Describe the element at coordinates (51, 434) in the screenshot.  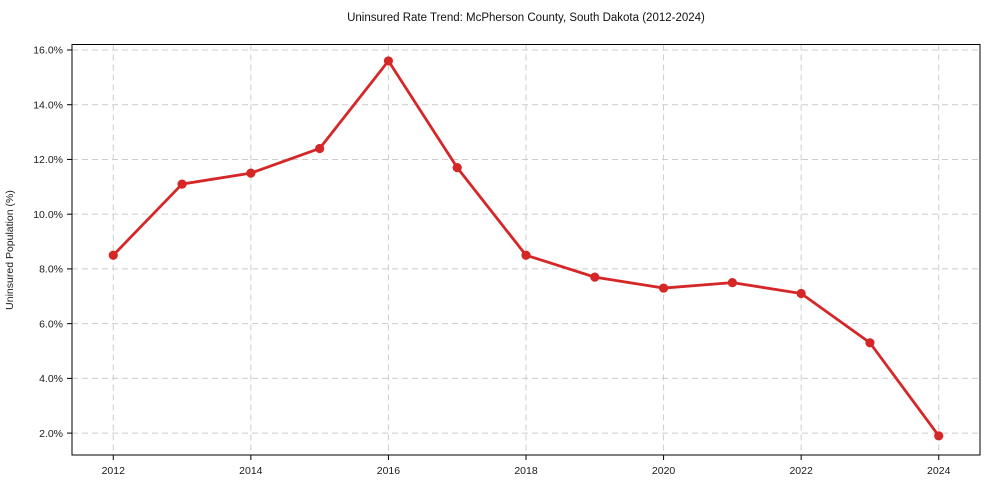
I see `y-tick-label: 2.0%` at that location.